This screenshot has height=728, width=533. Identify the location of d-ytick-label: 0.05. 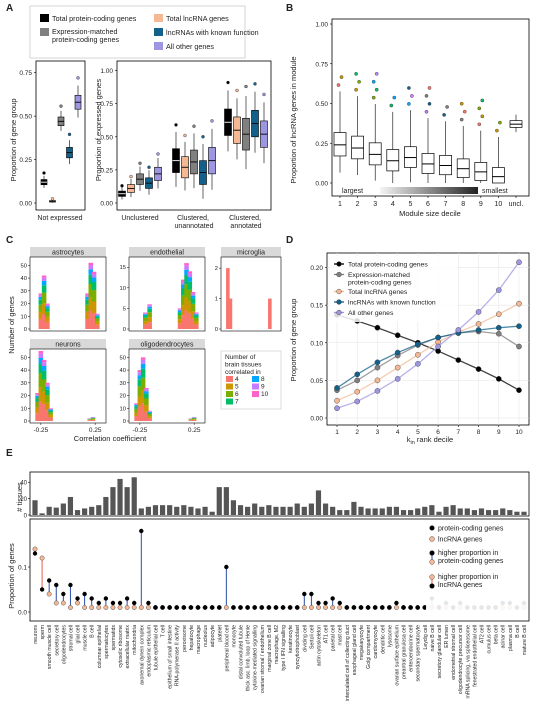
(316, 381).